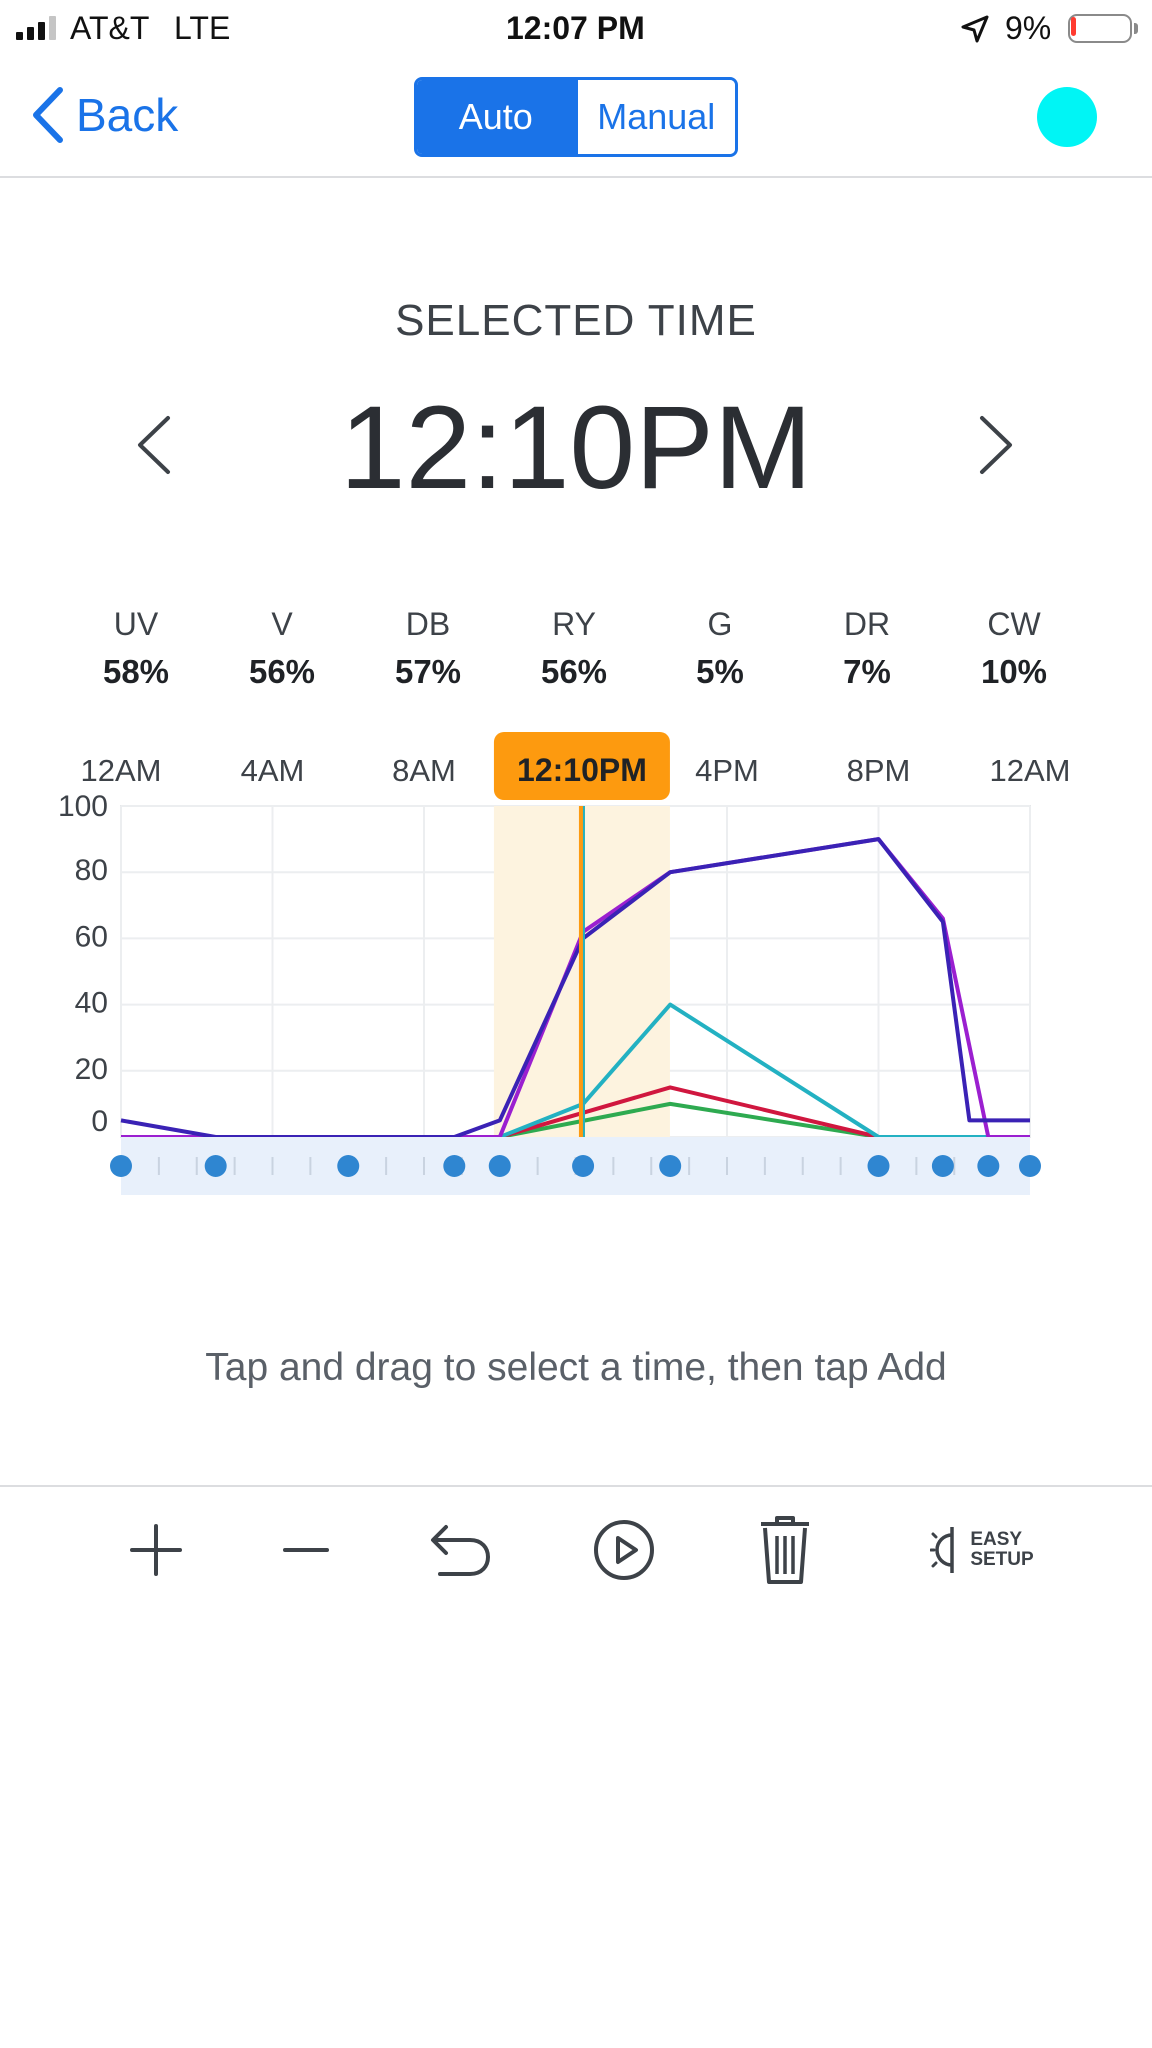 The height and width of the screenshot is (2048, 1152). What do you see at coordinates (91, 870) in the screenshot?
I see `y-tick-label: 80` at bounding box center [91, 870].